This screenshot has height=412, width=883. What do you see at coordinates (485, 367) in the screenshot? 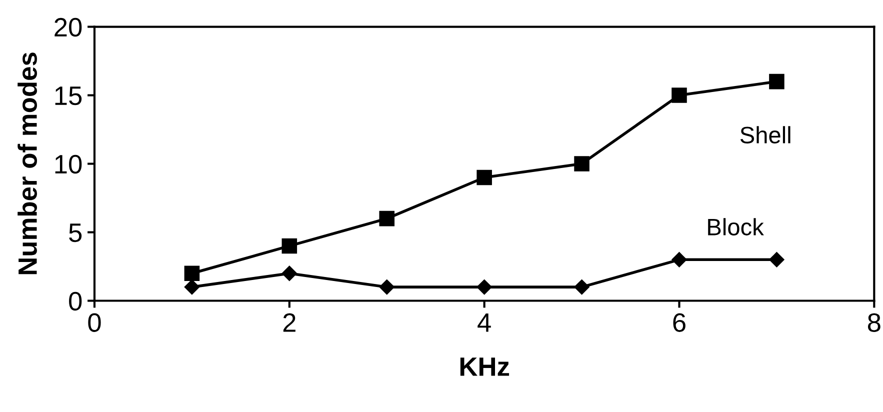
I see `x-axis-title: KHz` at bounding box center [485, 367].